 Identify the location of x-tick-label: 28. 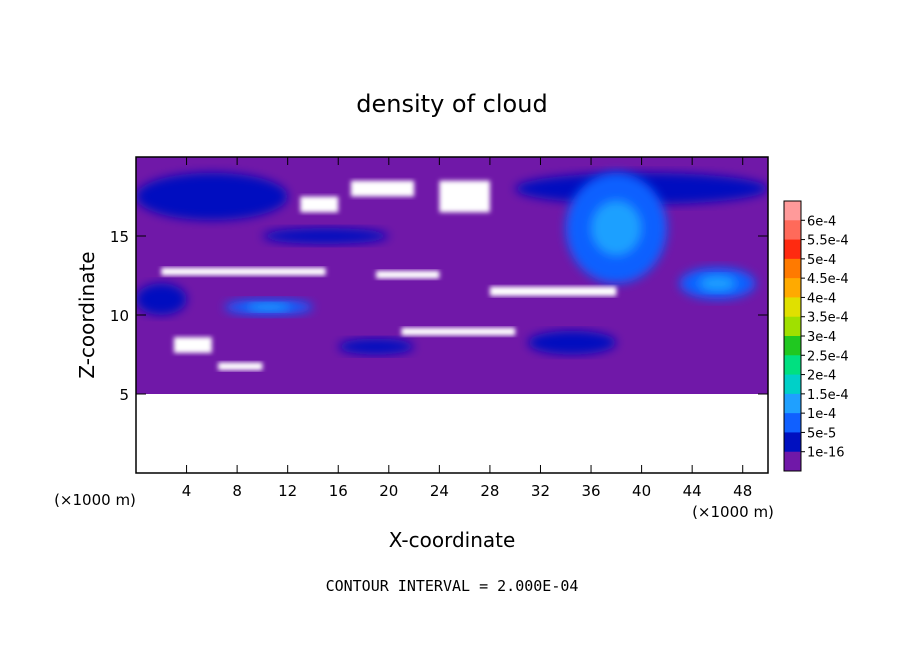
(489, 491).